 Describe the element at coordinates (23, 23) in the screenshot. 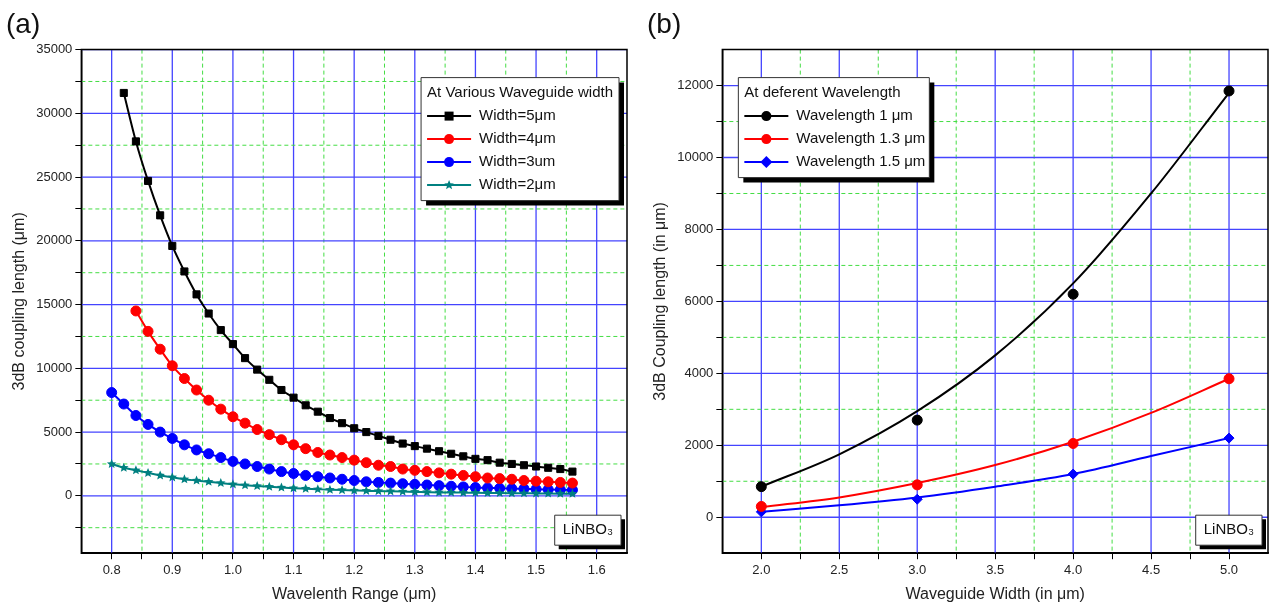

I see `chart-title: (a)` at that location.